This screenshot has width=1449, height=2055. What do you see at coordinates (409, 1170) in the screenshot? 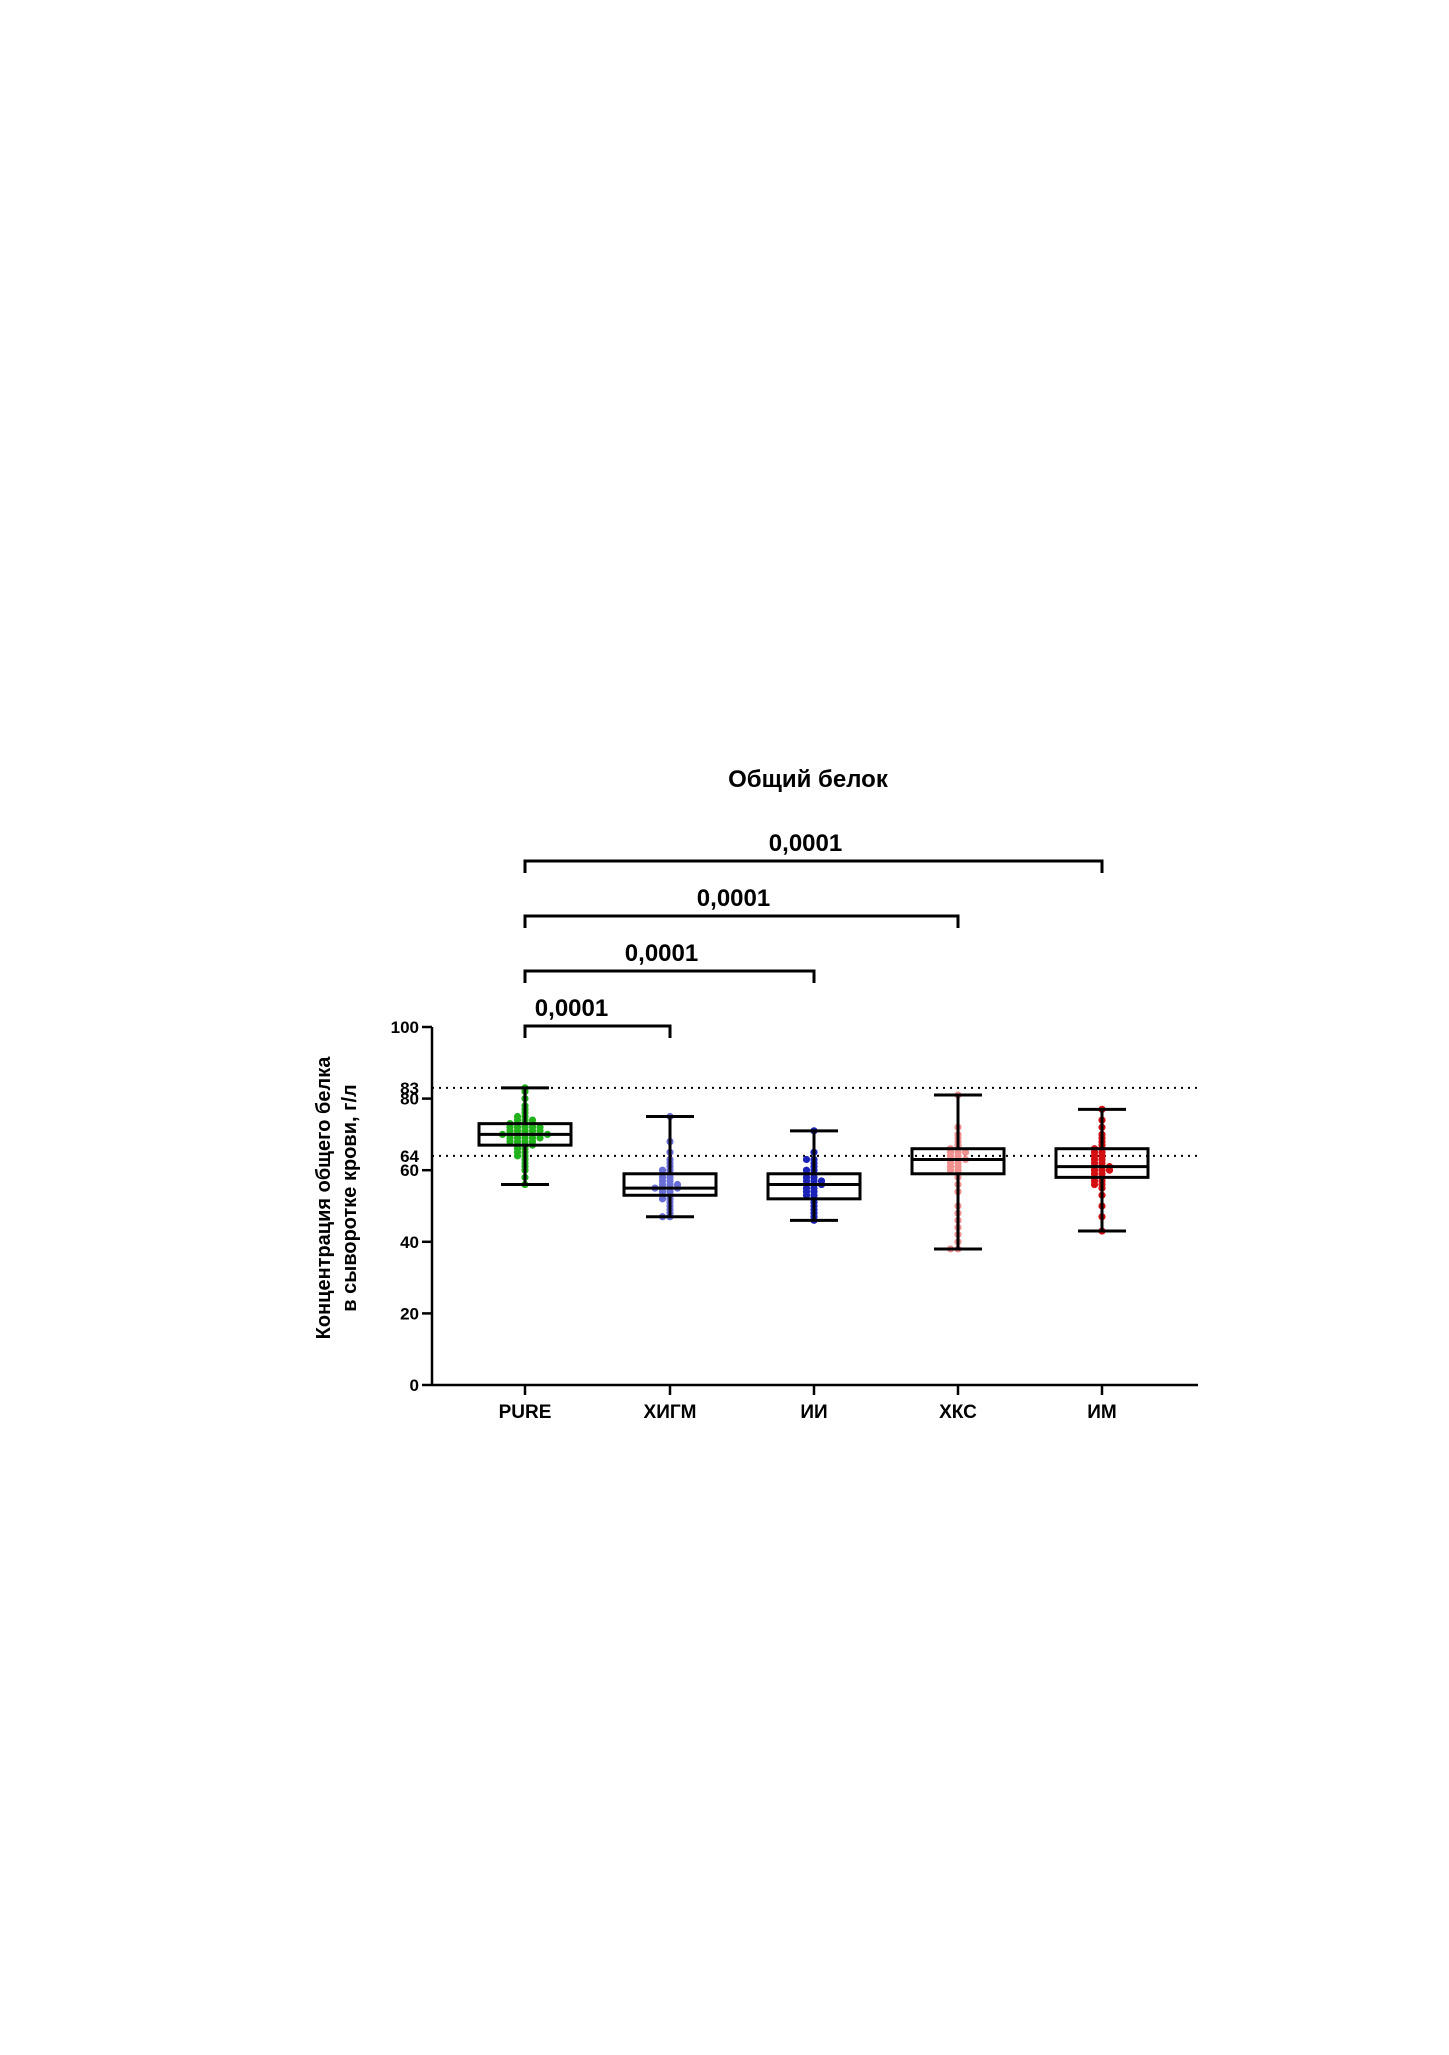
I see `y-tick-label-60: 60` at bounding box center [409, 1170].